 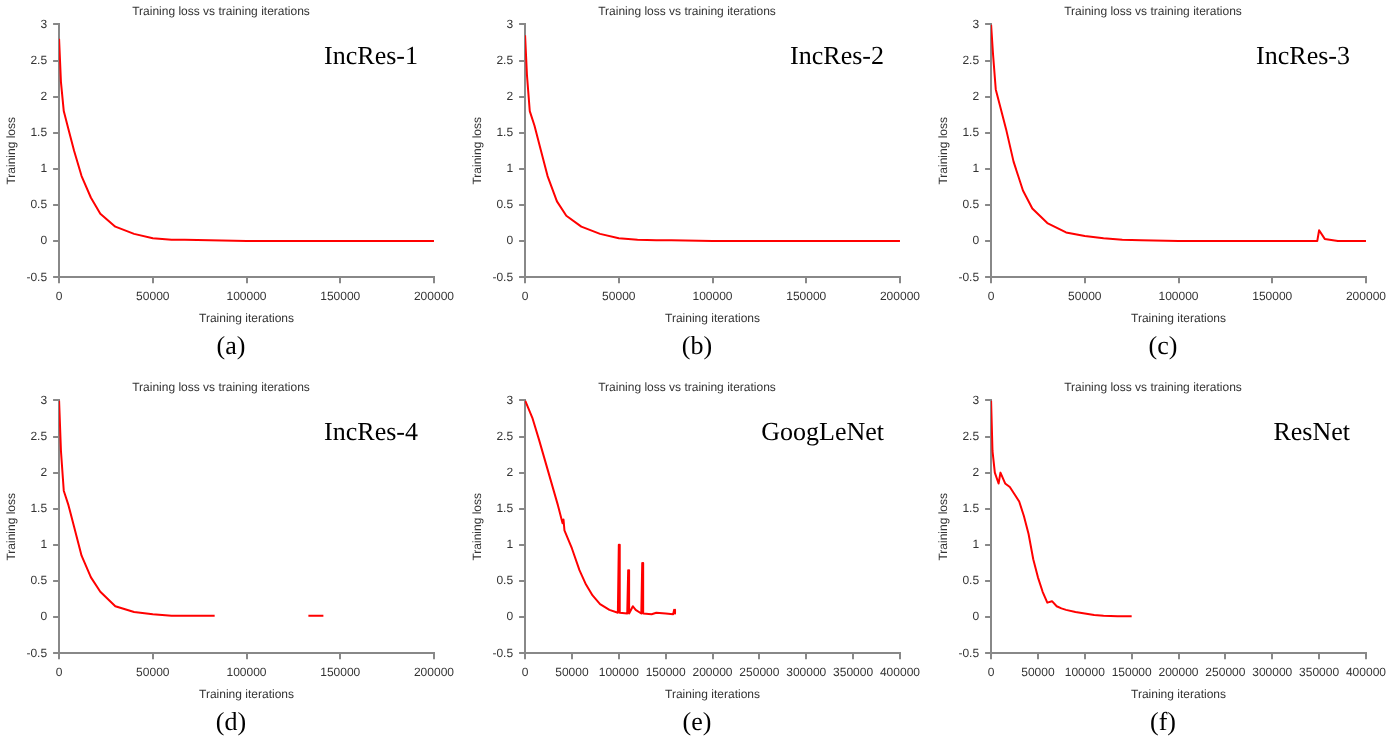 I want to click on annotation: ResNet, so click(x=1312, y=431).